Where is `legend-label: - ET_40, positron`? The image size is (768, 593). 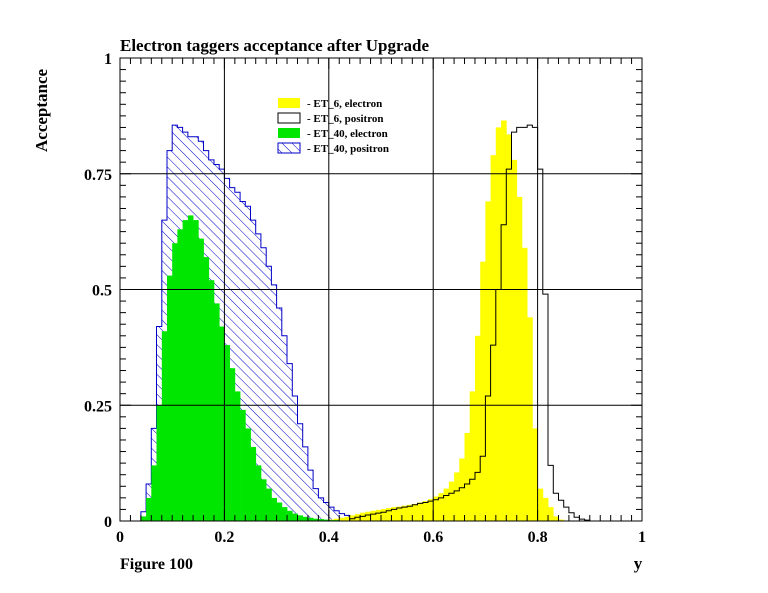 legend-label: - ET_40, positron is located at coordinates (348, 149).